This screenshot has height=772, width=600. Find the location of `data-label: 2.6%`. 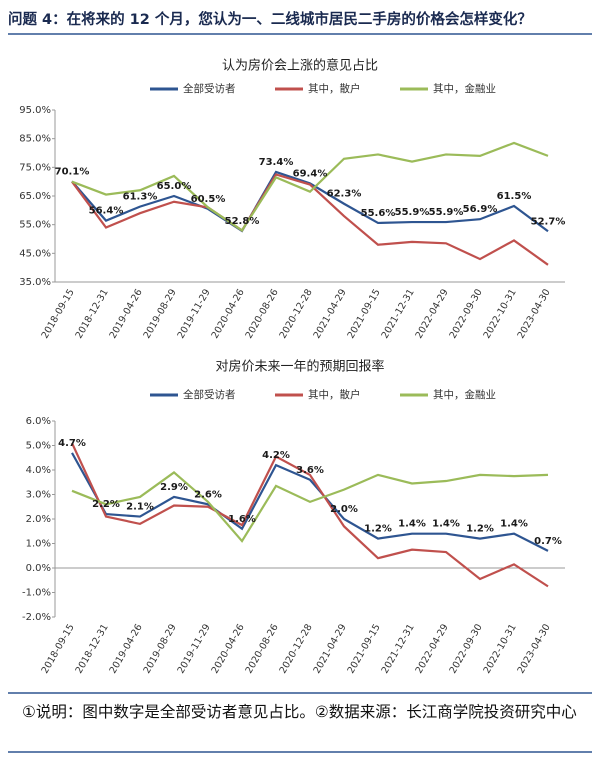

data-label: 2.6% is located at coordinates (208, 494).